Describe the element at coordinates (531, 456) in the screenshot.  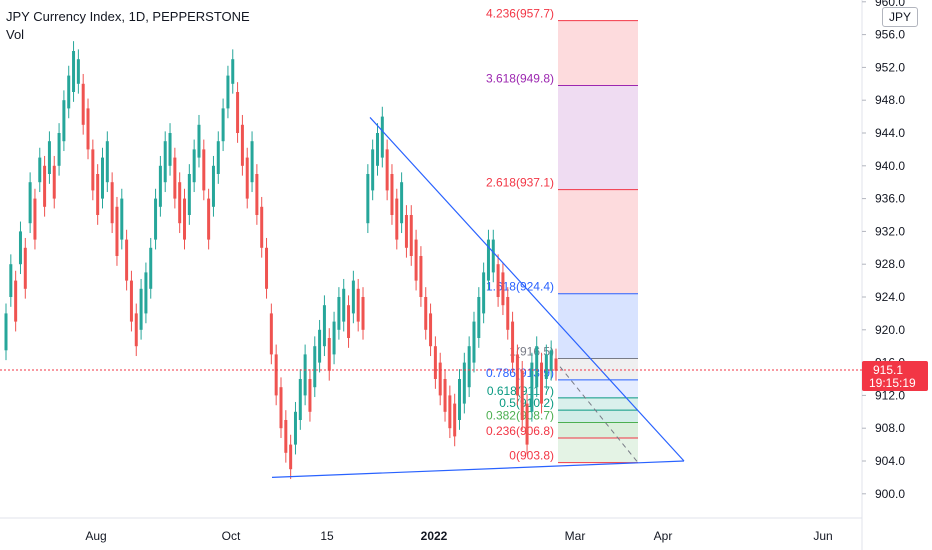
I see `fib-level-label: 0(903.8)` at that location.